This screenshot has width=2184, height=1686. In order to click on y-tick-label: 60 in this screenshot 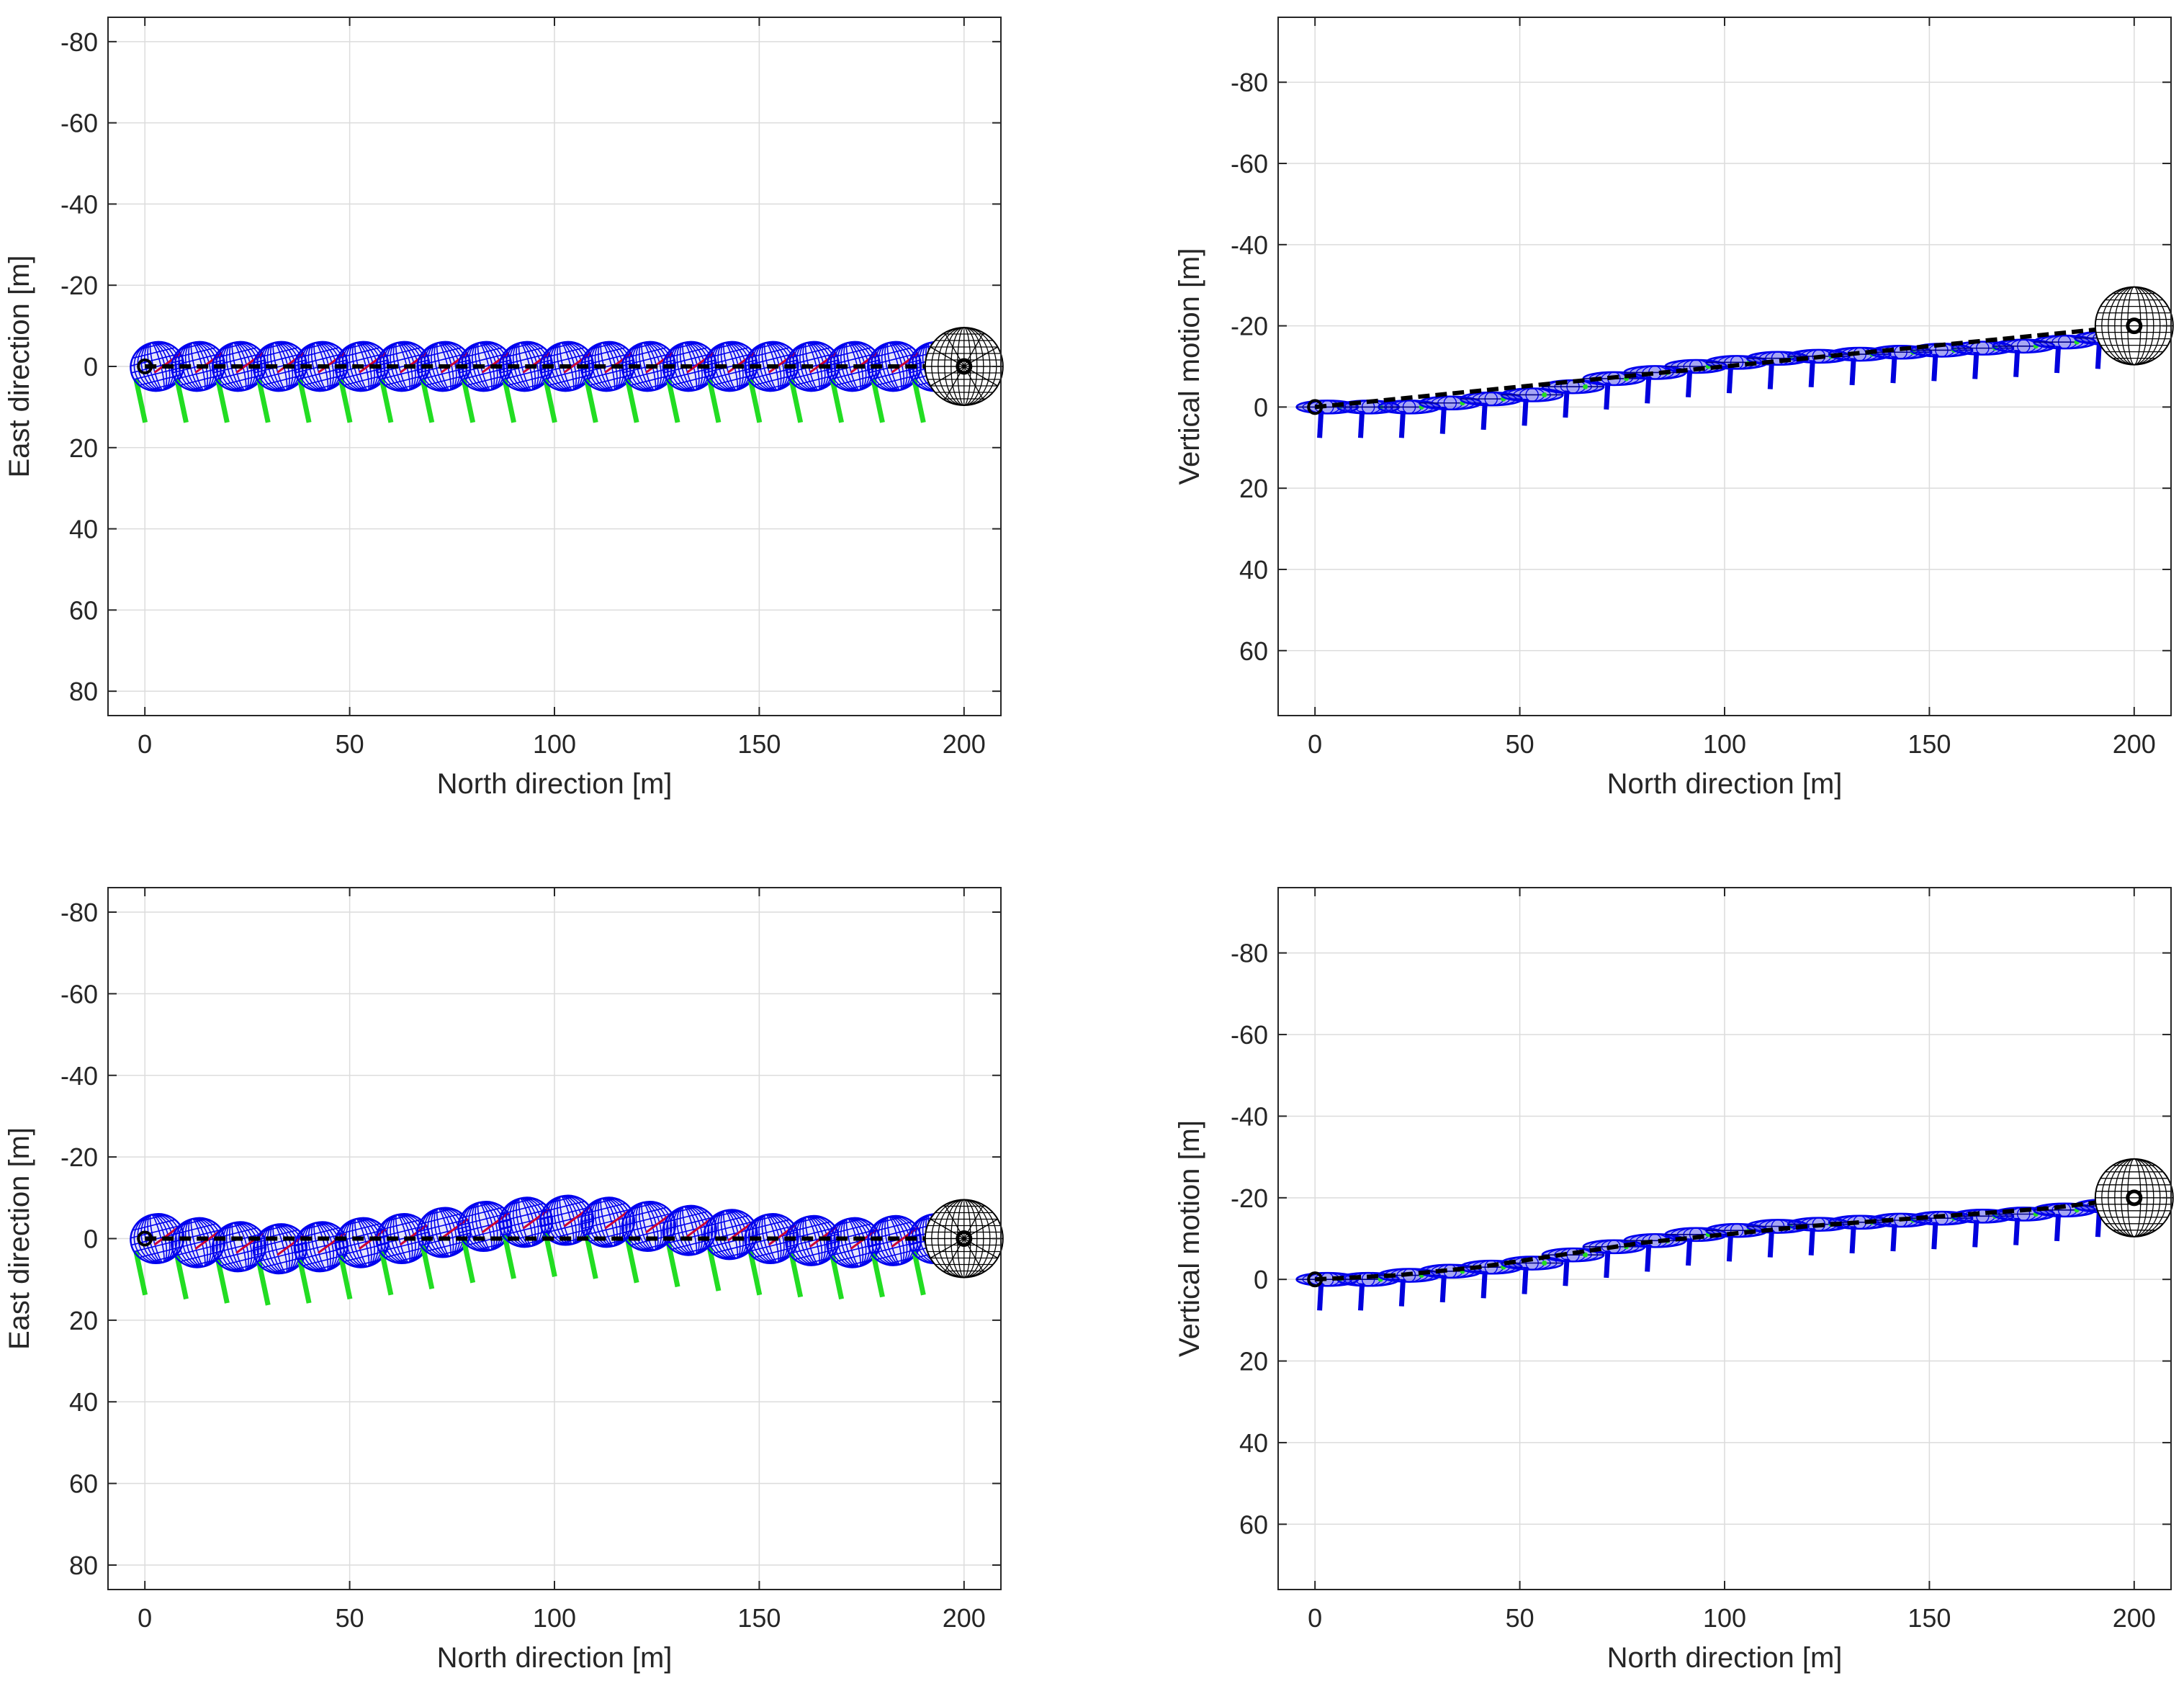, I will do `click(83, 610)`.